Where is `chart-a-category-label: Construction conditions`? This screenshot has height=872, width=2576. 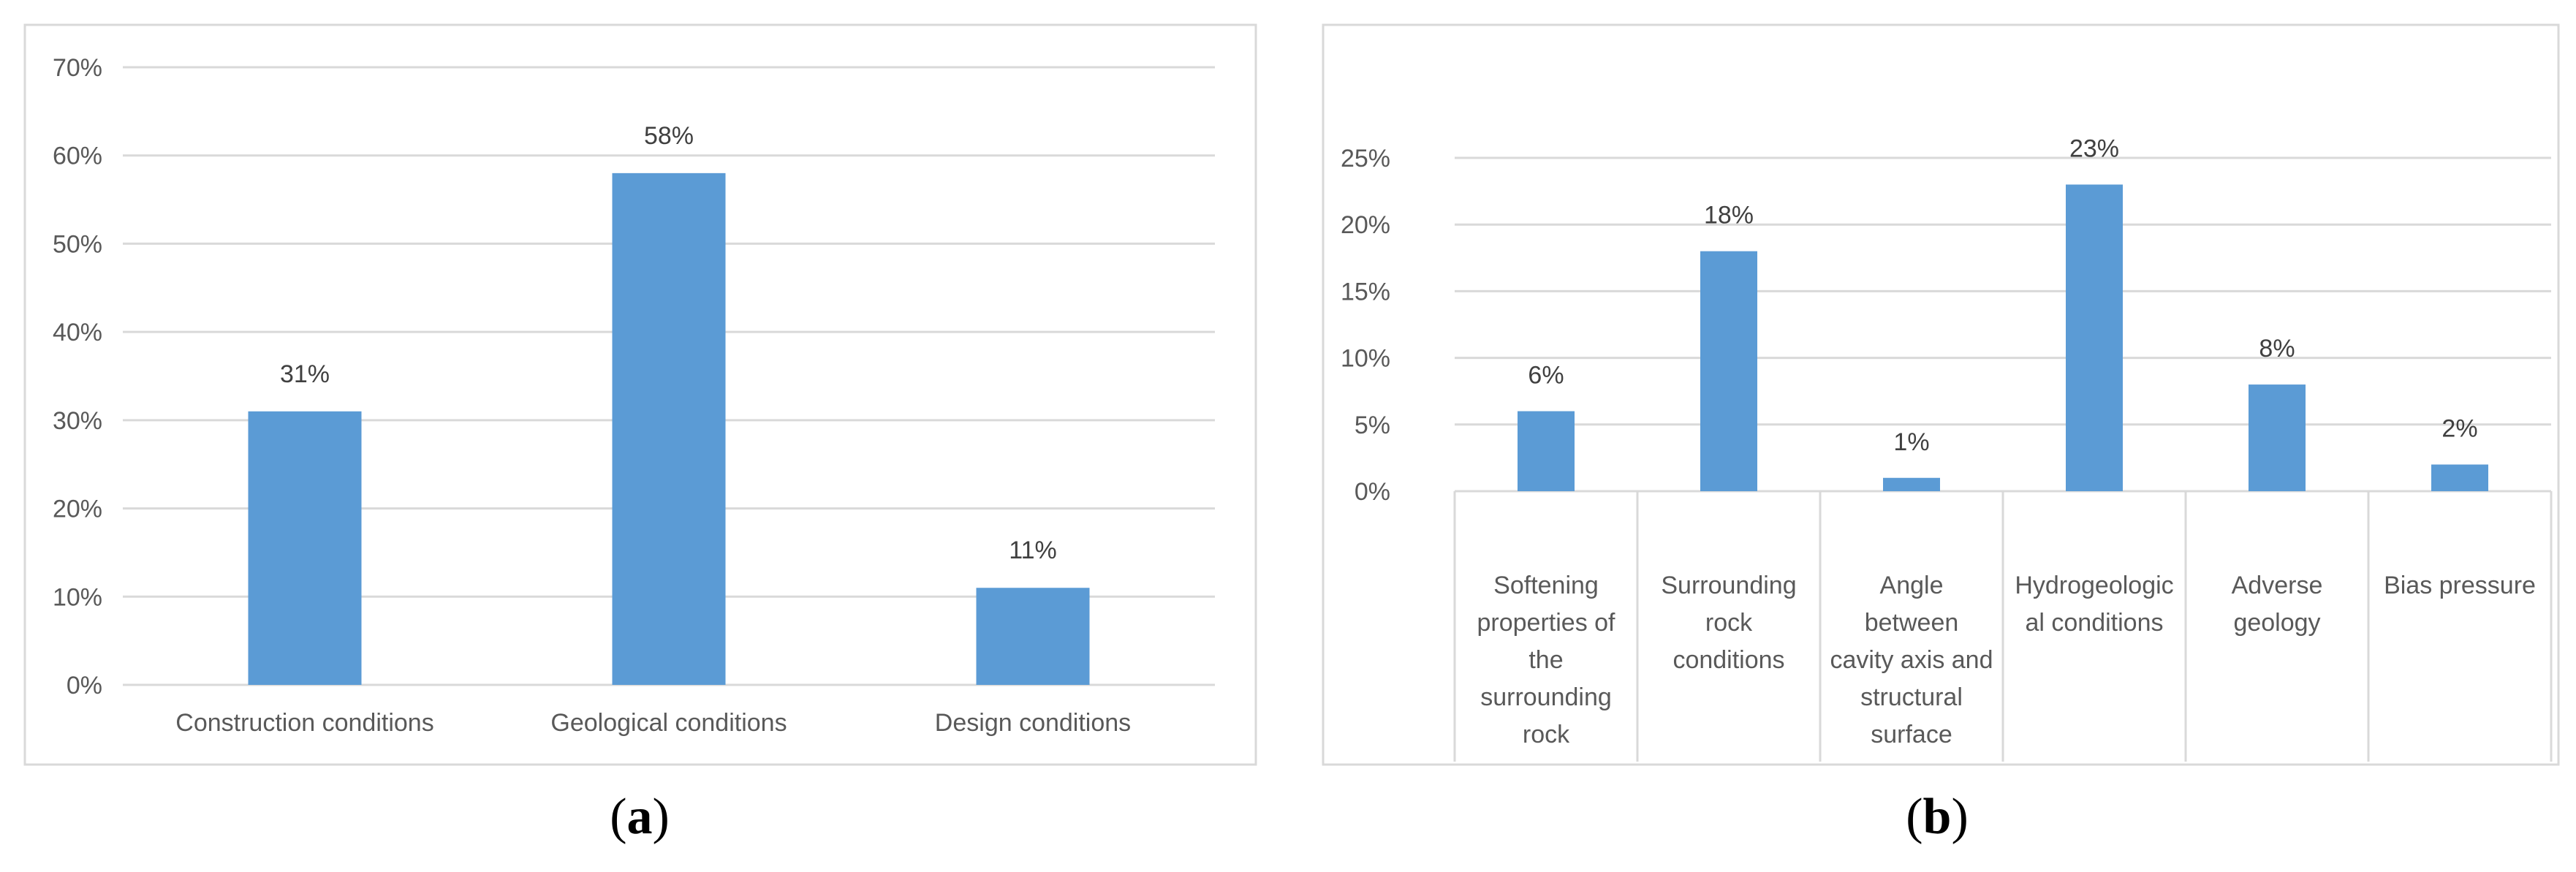 chart-a-category-label: Construction conditions is located at coordinates (304, 723).